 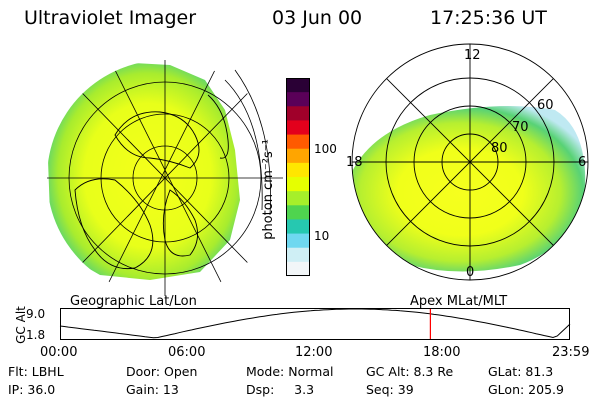 What do you see at coordinates (59, 352) in the screenshot?
I see `timeline-xtick-0000: 00:00` at bounding box center [59, 352].